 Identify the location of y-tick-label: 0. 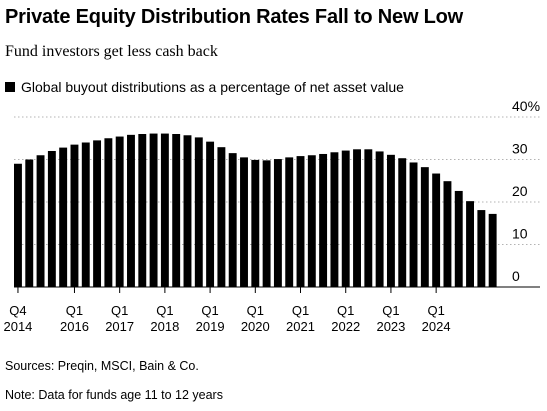
(516, 276).